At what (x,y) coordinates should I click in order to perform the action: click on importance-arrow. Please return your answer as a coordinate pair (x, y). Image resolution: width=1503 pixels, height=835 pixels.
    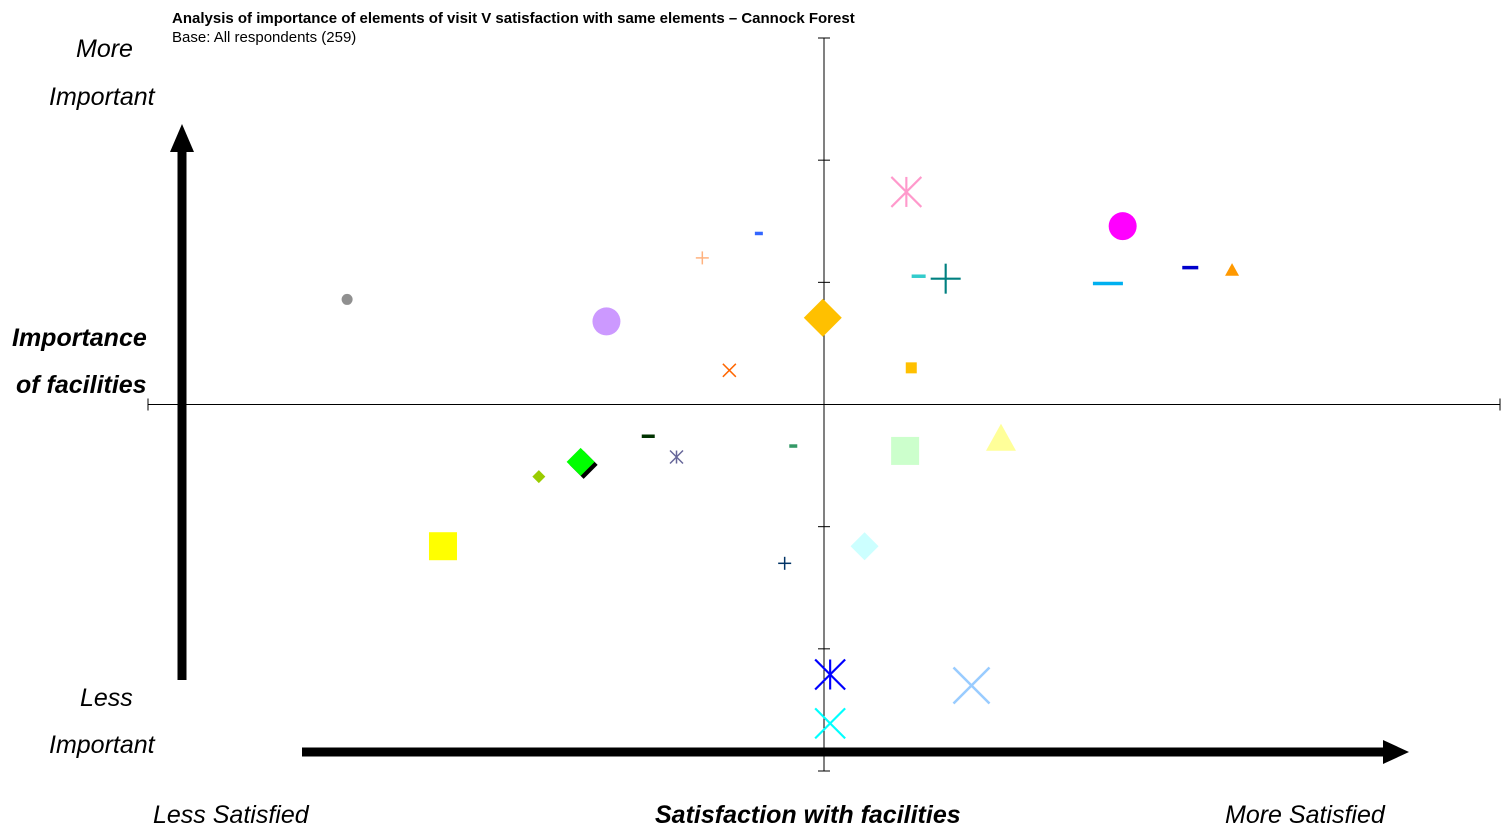
    Looking at the image, I should click on (182, 402).